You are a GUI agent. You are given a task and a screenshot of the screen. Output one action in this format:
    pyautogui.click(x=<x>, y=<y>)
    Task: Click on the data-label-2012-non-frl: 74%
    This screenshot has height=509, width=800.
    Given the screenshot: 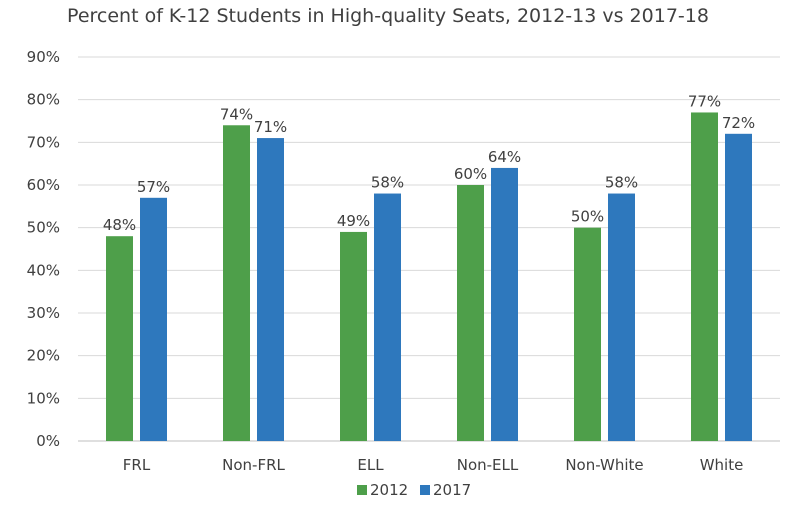 What is the action you would take?
    pyautogui.click(x=236, y=114)
    